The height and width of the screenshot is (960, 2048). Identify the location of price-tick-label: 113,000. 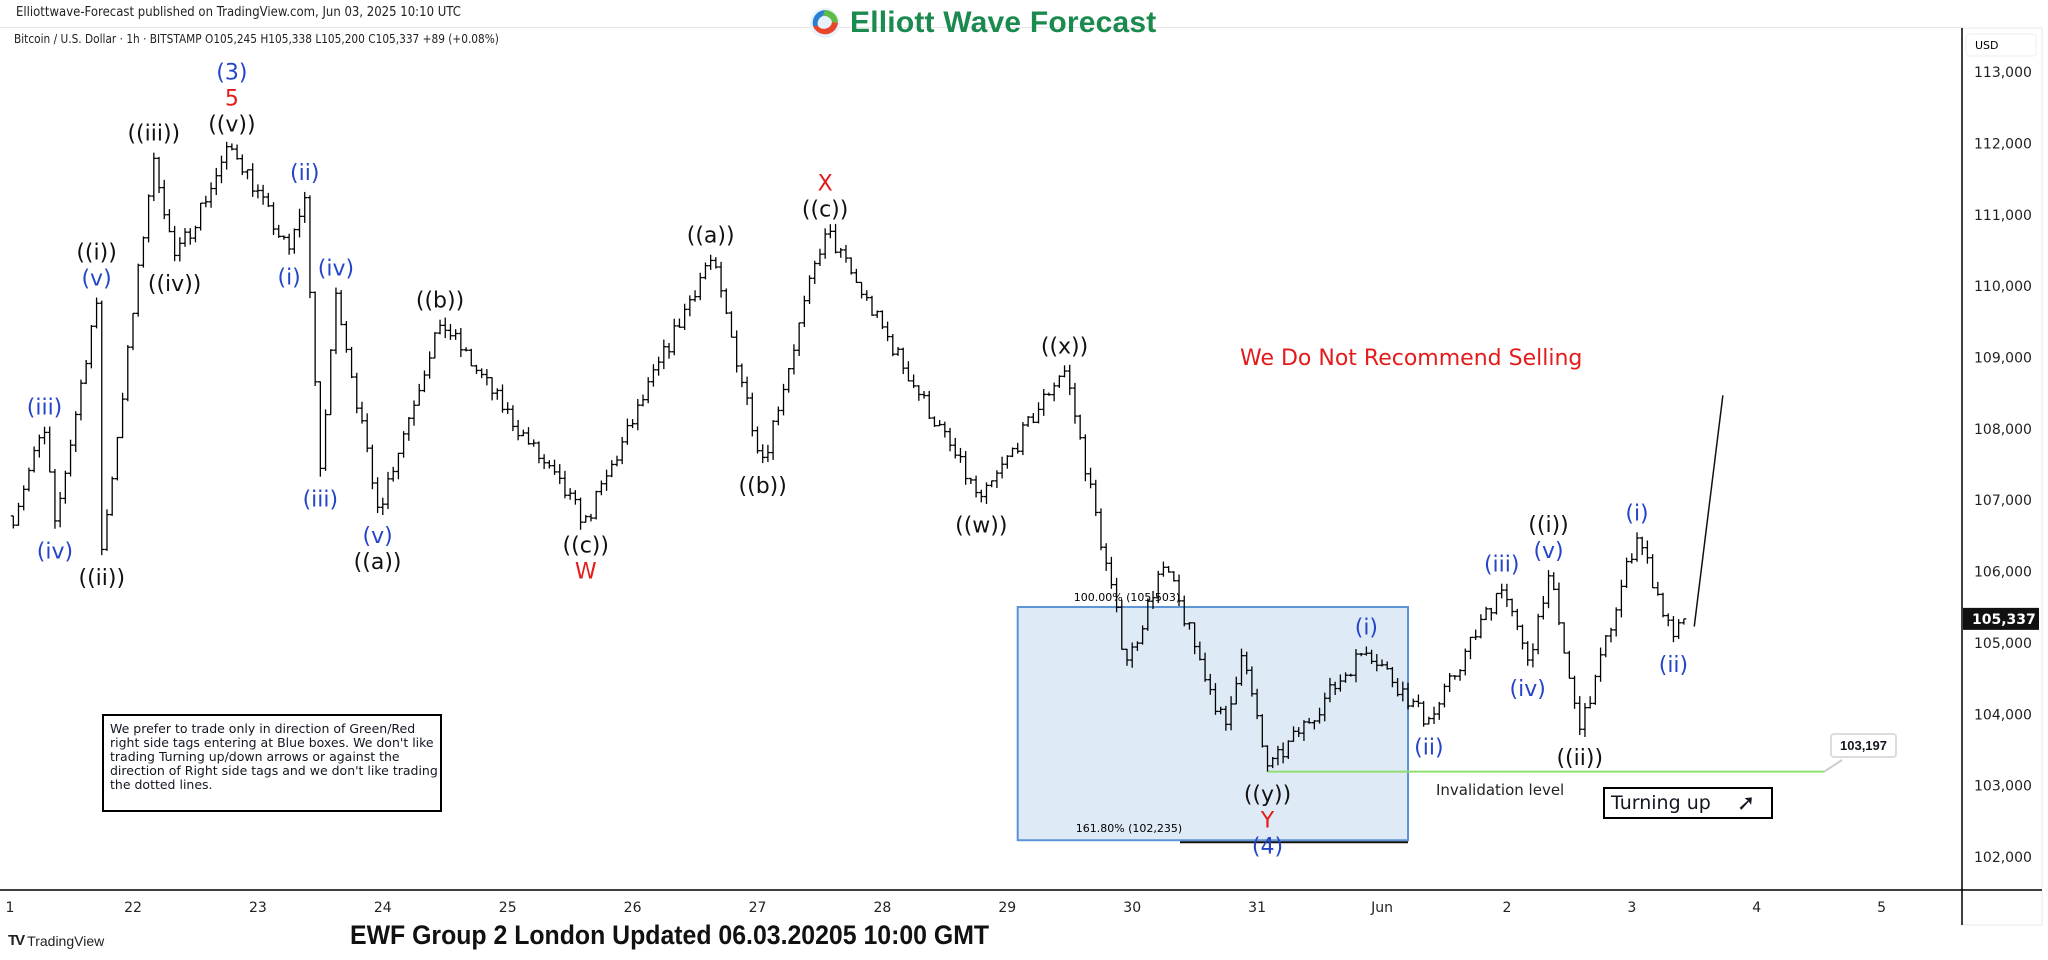
(2003, 73).